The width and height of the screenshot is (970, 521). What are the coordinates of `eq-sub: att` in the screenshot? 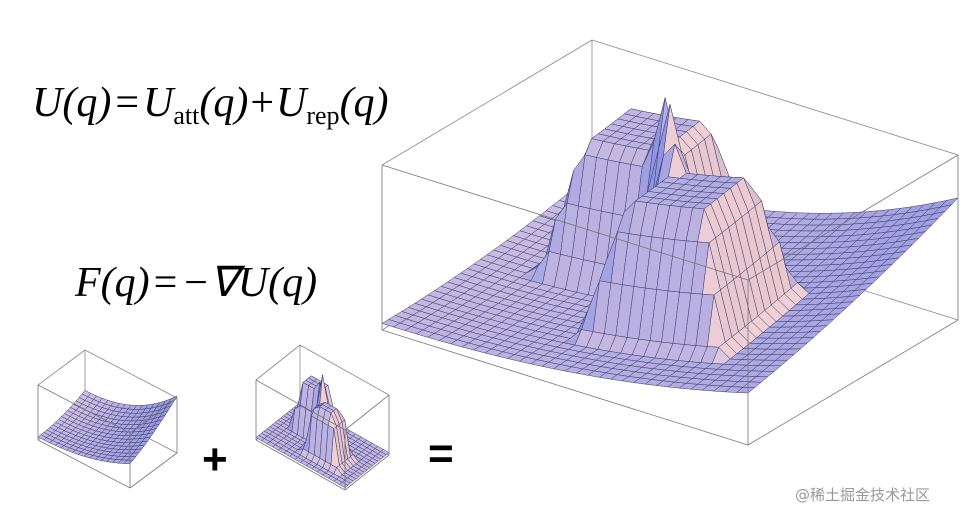 It's located at (186, 115).